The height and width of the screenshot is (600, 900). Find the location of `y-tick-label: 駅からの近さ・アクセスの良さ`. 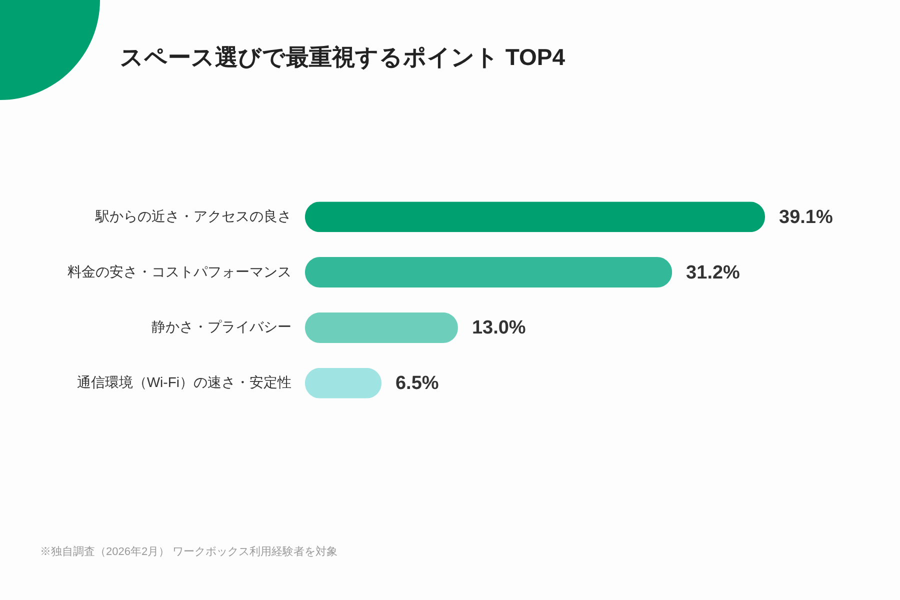

y-tick-label: 駅からの近さ・アクセスの良さ is located at coordinates (193, 216).